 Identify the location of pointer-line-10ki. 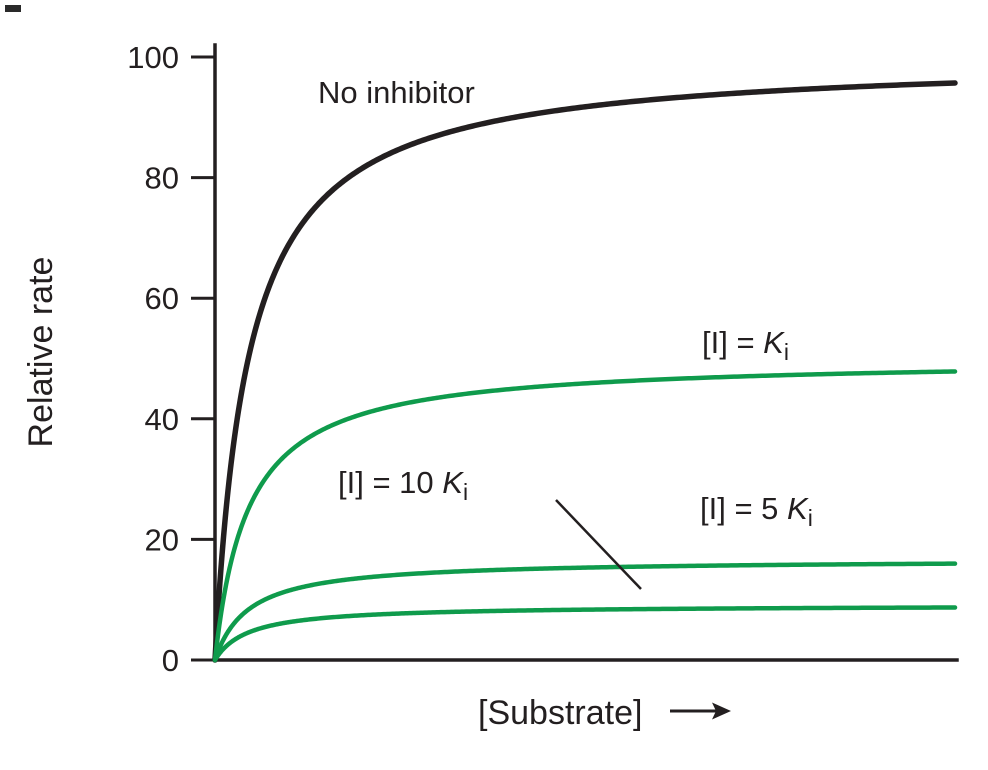
(598, 544).